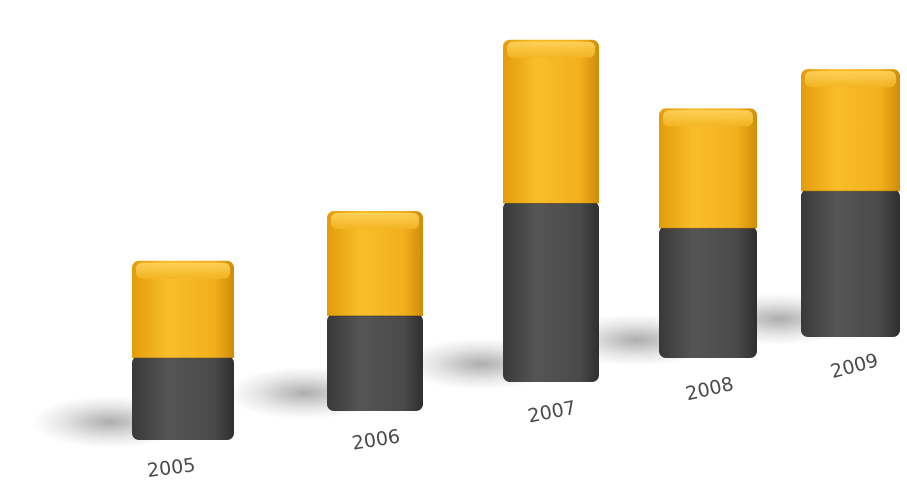  Describe the element at coordinates (375, 362) in the screenshot. I see `bar-segment-bottom-2006` at that location.